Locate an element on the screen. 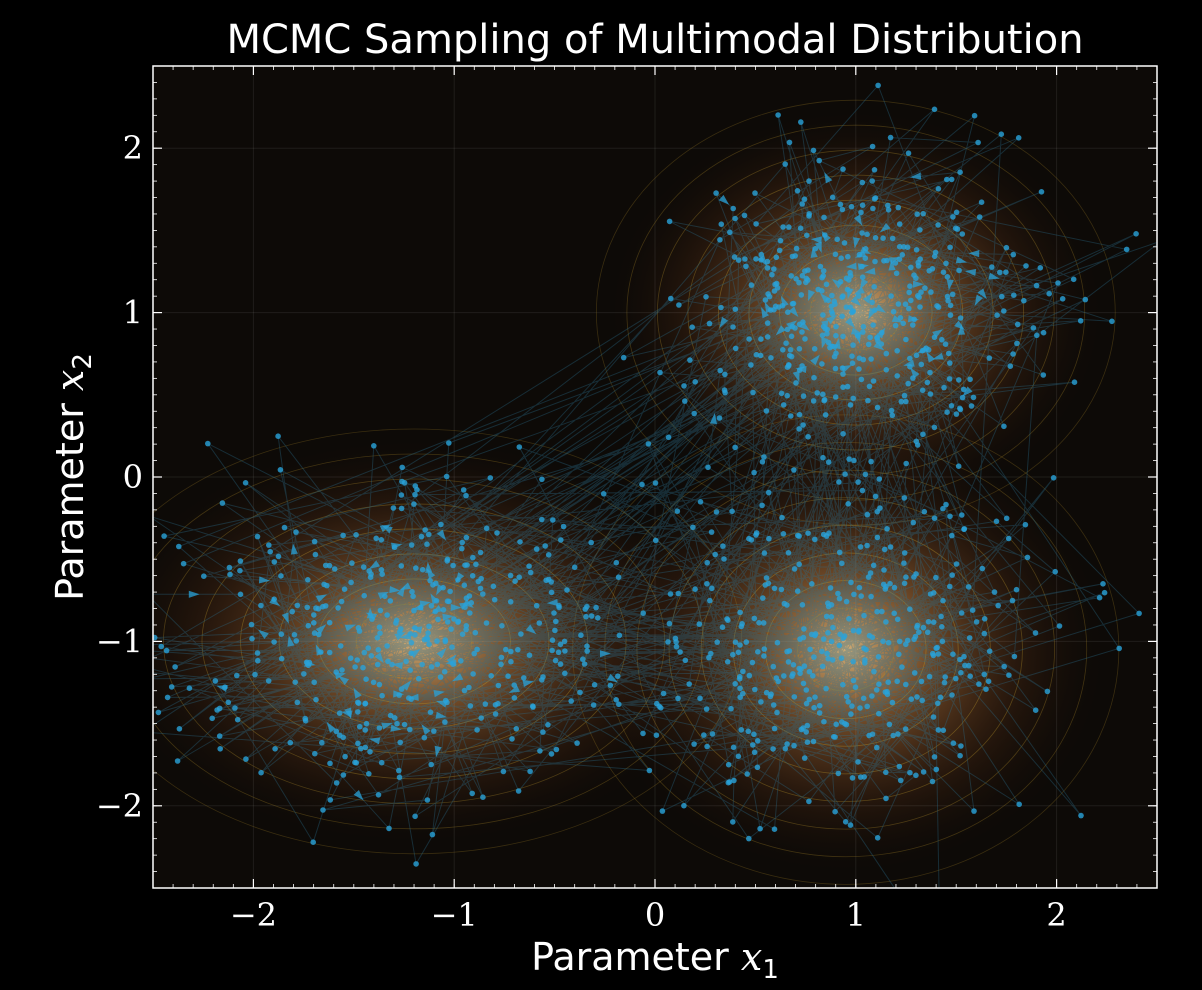 The width and height of the screenshot is (1202, 990). x-axis-label-prefix: Parameter is located at coordinates (636, 957).